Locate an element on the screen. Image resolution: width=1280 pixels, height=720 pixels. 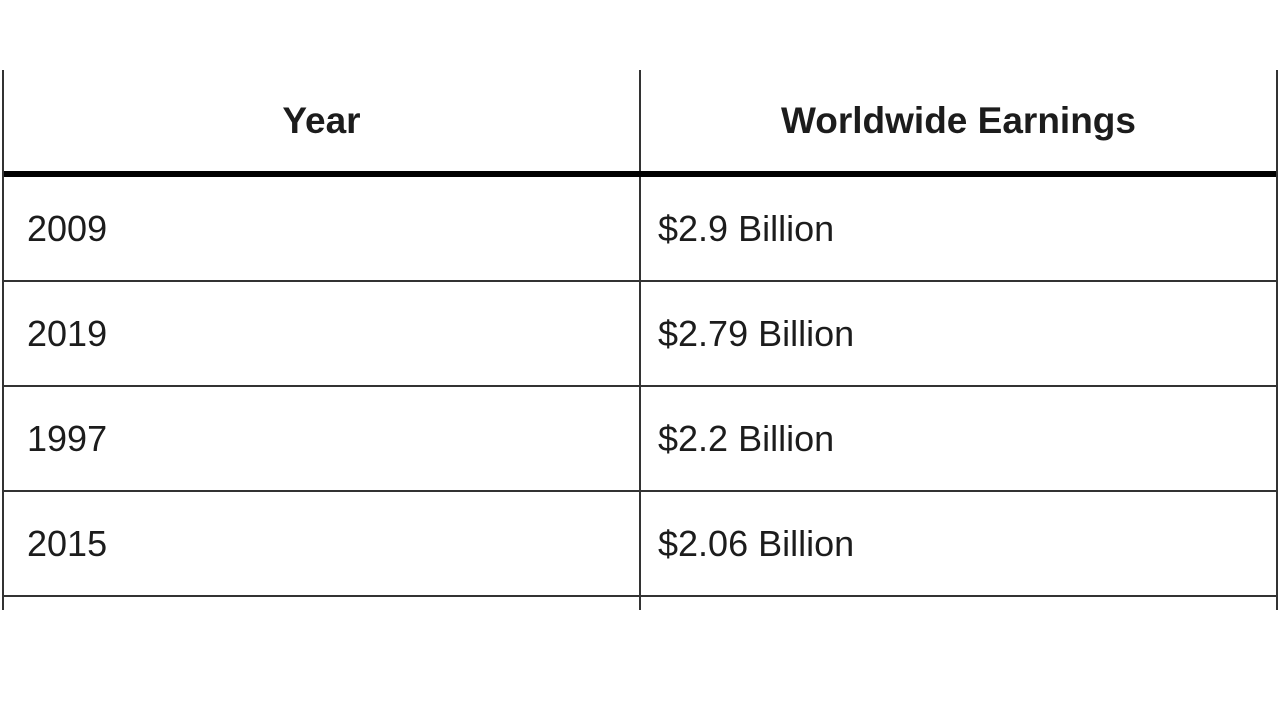
table-row: 1997 $2.2 Billion is located at coordinates (640, 439).